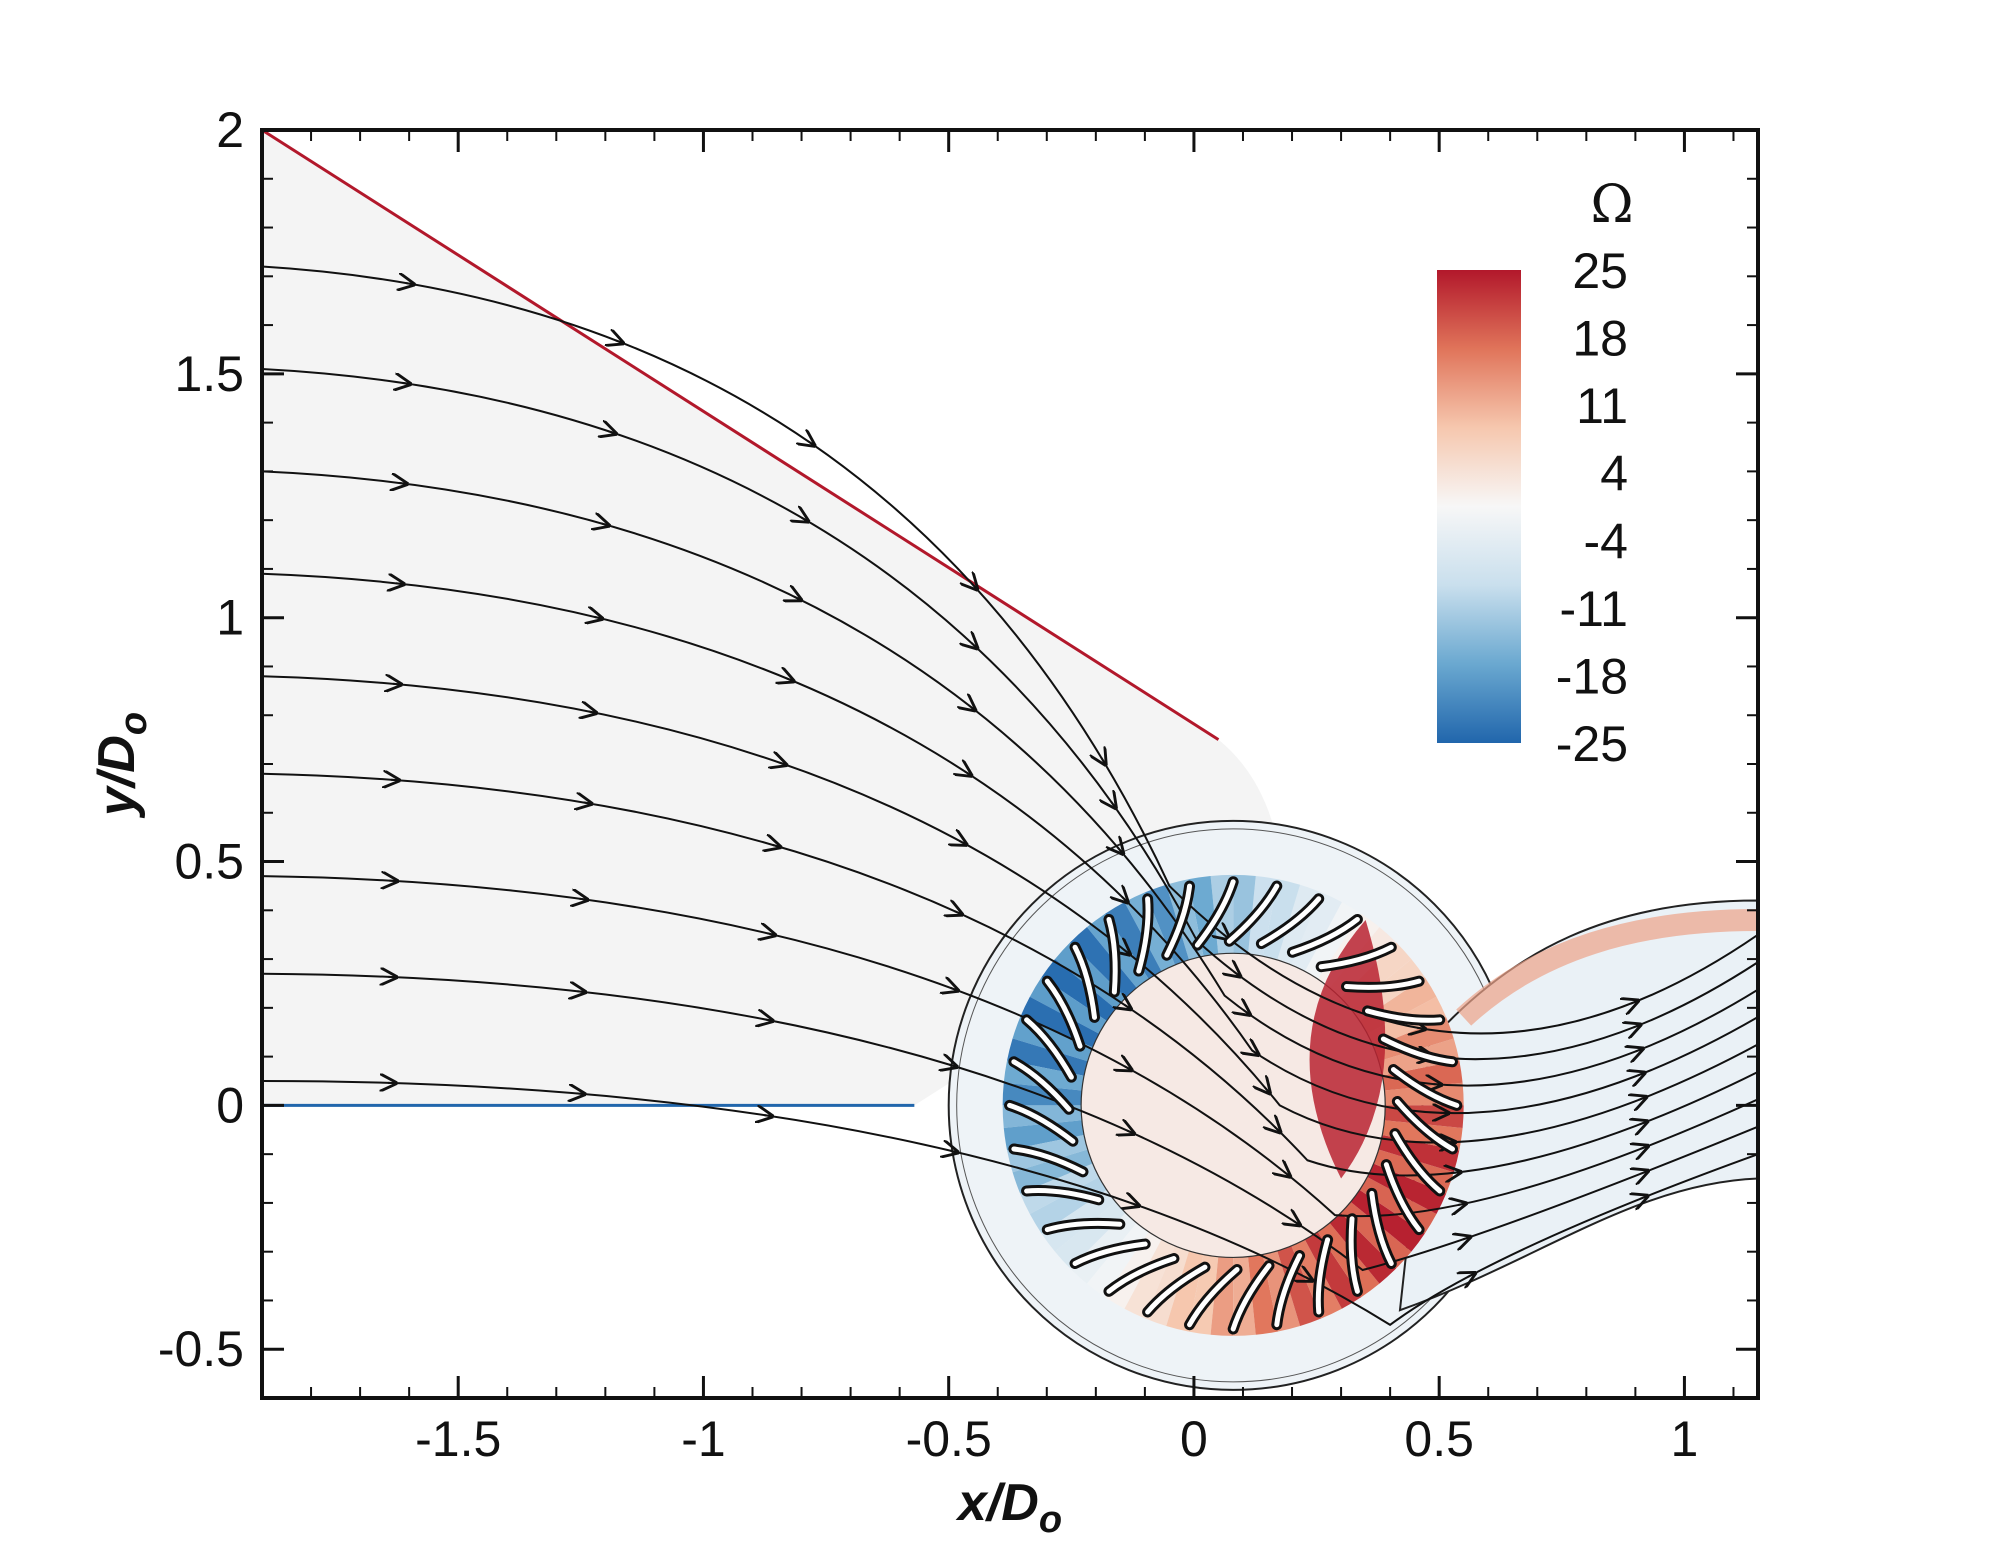  Describe the element at coordinates (949, 1439) in the screenshot. I see `x-tick-label: -0.5` at that location.